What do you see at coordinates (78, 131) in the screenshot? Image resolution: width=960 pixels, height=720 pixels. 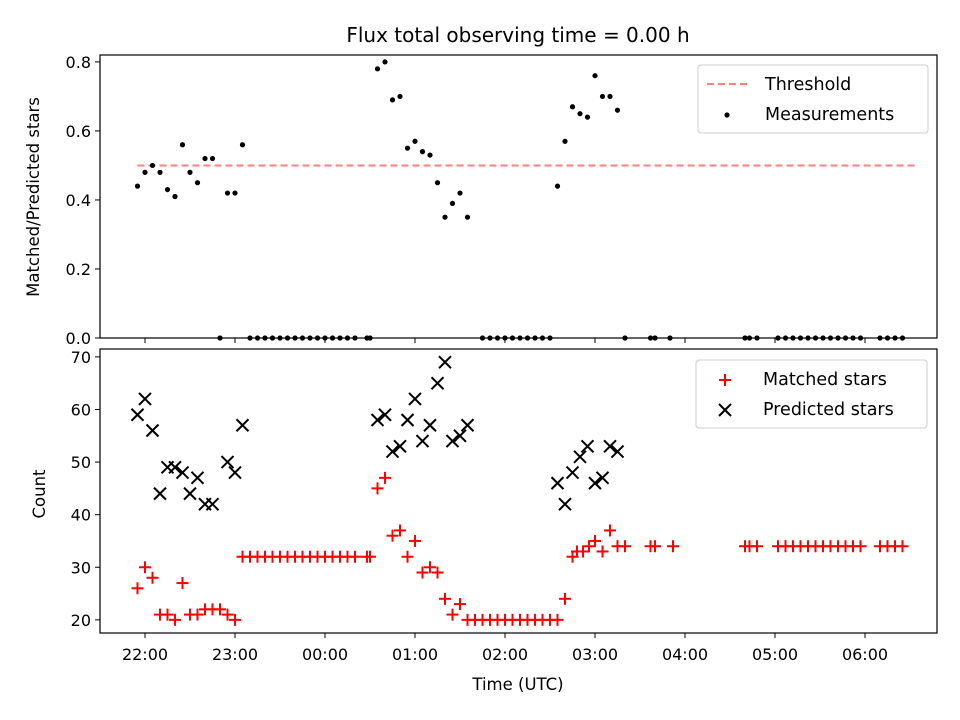 I see `y-tick-label: 0.6` at bounding box center [78, 131].